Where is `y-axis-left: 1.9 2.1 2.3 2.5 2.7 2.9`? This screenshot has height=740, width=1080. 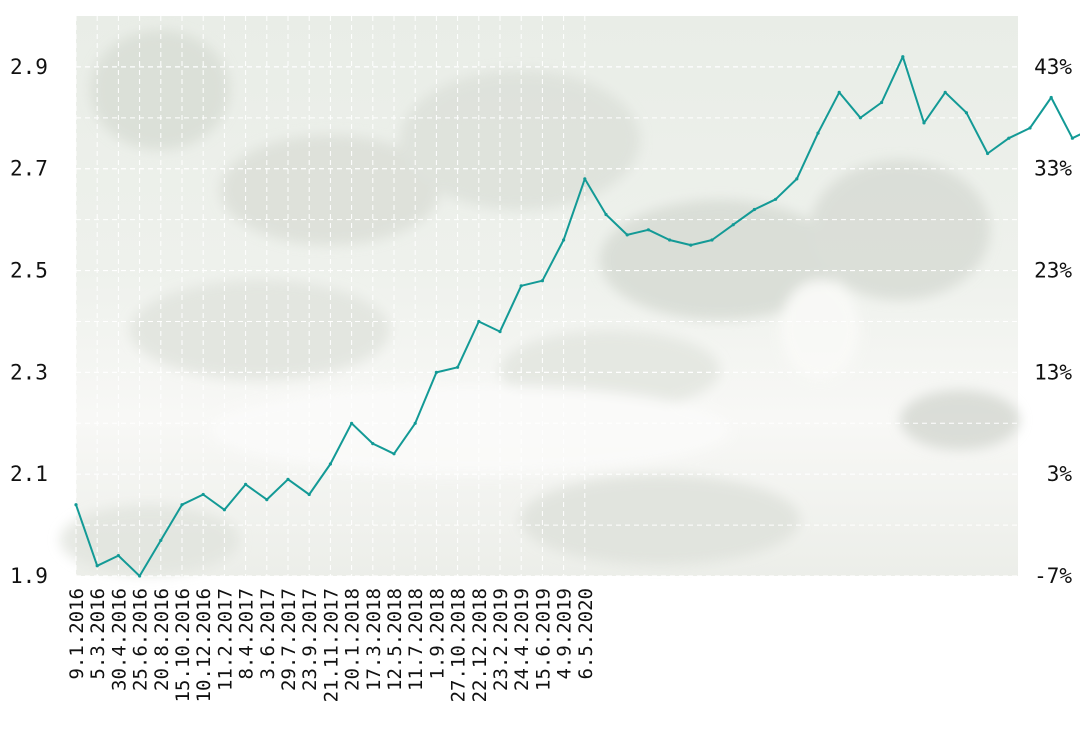 y-axis-left: 1.9 2.1 2.3 2.5 2.7 2.9 is located at coordinates (29, 321).